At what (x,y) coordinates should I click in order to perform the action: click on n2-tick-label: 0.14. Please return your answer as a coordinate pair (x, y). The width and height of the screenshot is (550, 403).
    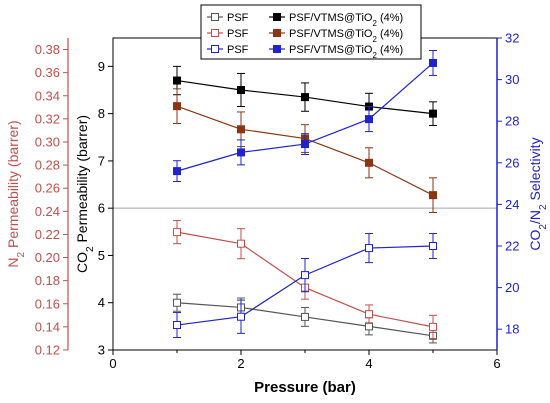
    Looking at the image, I should click on (47, 326).